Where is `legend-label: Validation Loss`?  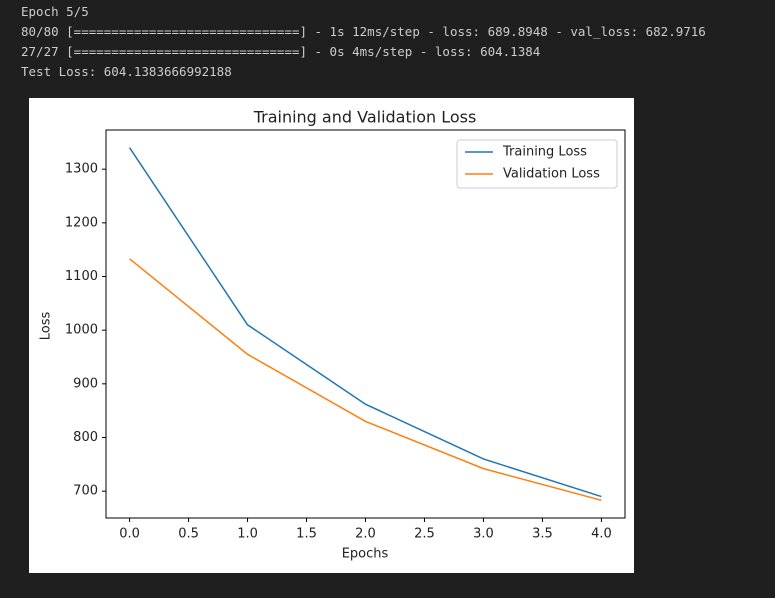 legend-label: Validation Loss is located at coordinates (551, 174).